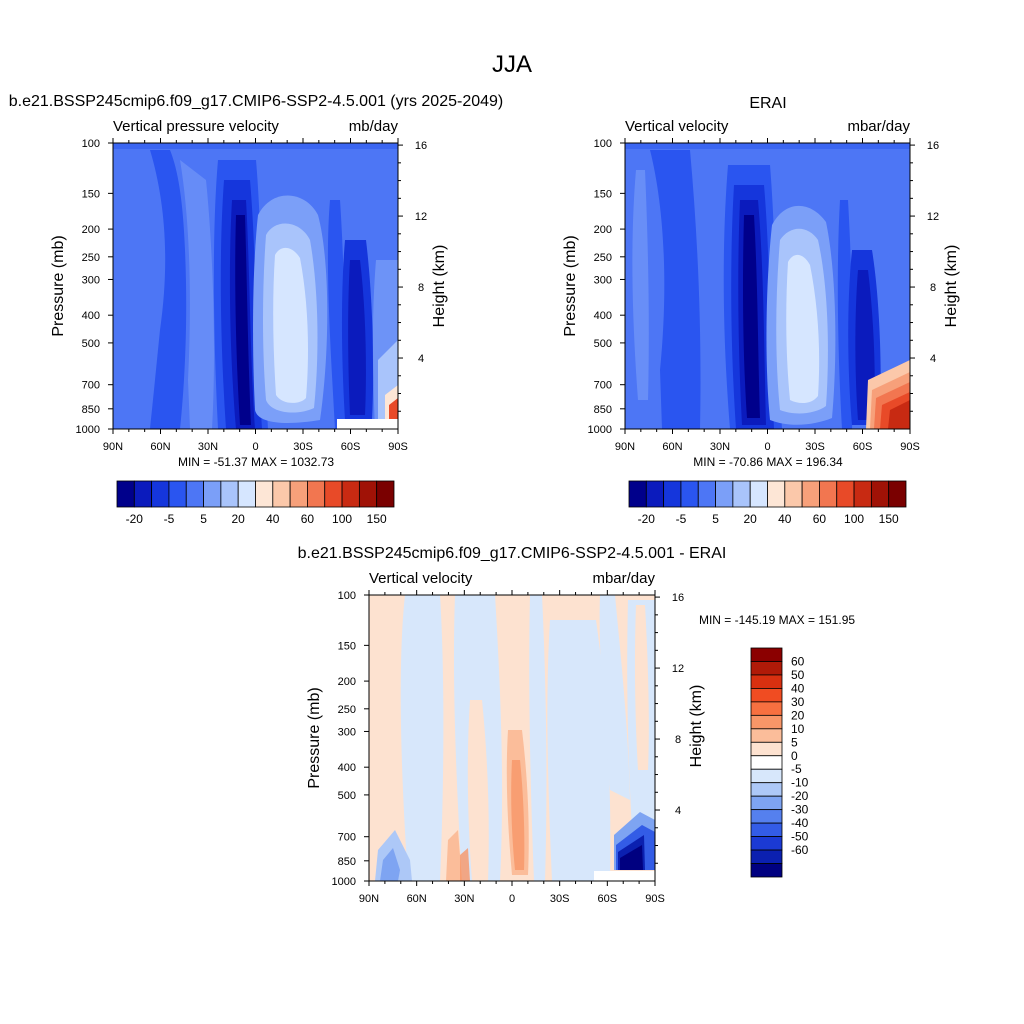 The width and height of the screenshot is (1024, 1024). I want to click on y-tick-label: 150, so click(603, 194).